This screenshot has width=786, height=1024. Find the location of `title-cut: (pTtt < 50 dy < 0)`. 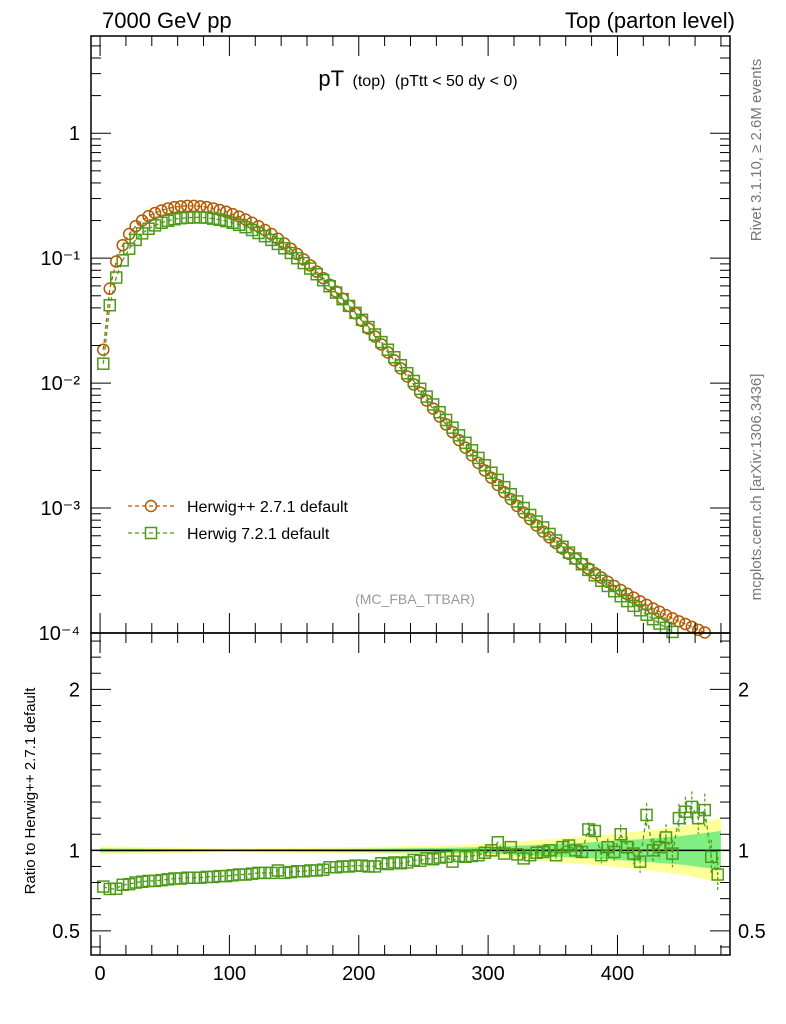

title-cut: (pTtt < 50 dy < 0) is located at coordinates (456, 81).